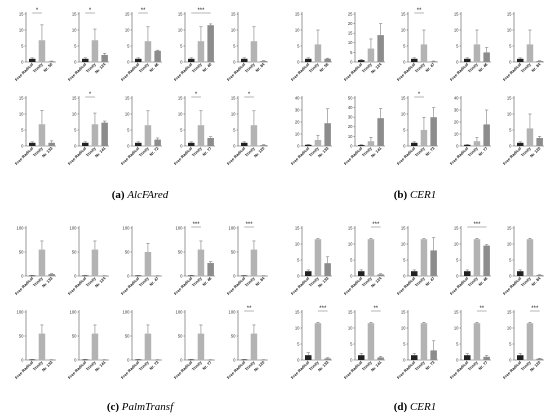 The image size is (550, 420). I want to click on y-tick-label: 40, so click(297, 97).